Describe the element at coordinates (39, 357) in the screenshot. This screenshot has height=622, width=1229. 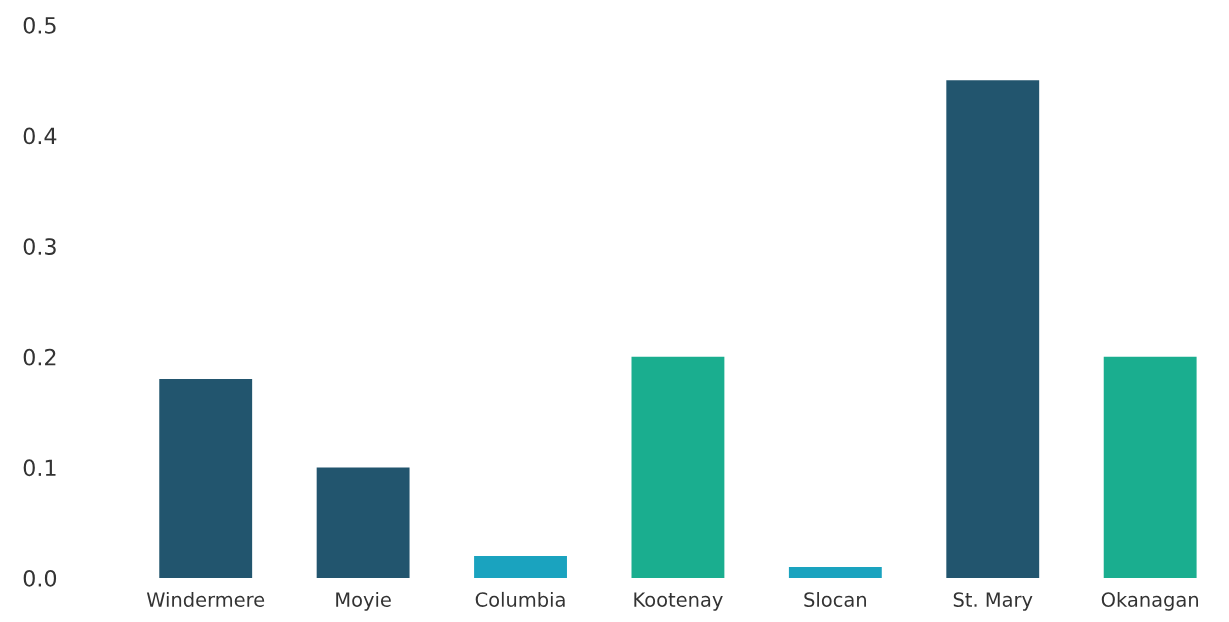
I see `y-tick-label: 0.2` at that location.